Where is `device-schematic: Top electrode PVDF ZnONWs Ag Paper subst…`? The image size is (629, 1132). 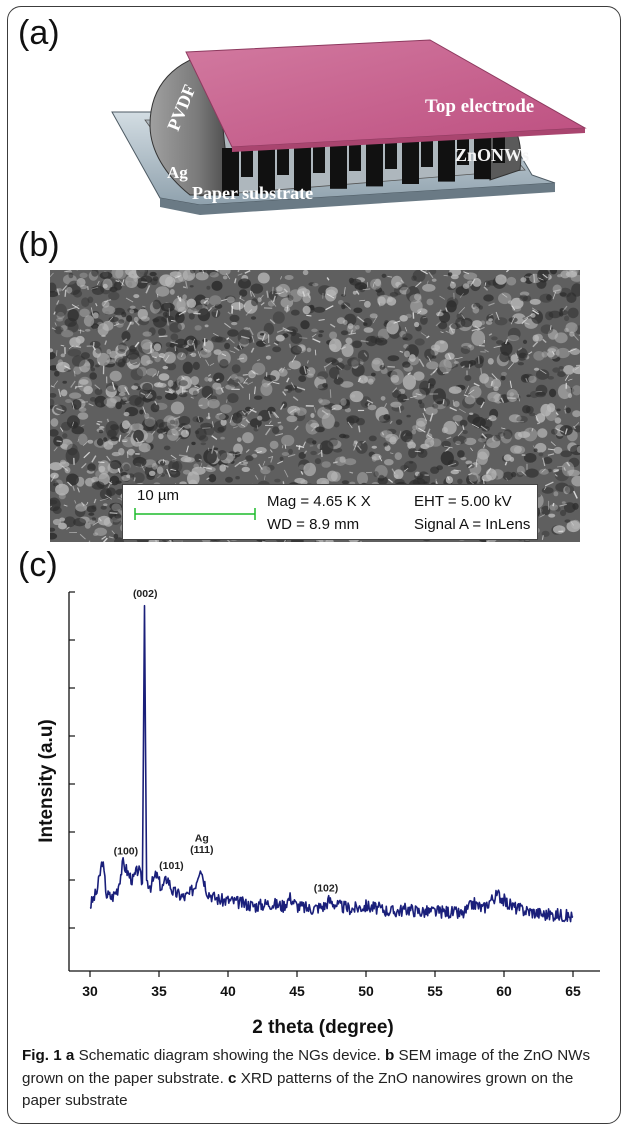
device-schematic: Top electrode PVDF ZnONWs Ag Paper subst… is located at coordinates (349, 127).